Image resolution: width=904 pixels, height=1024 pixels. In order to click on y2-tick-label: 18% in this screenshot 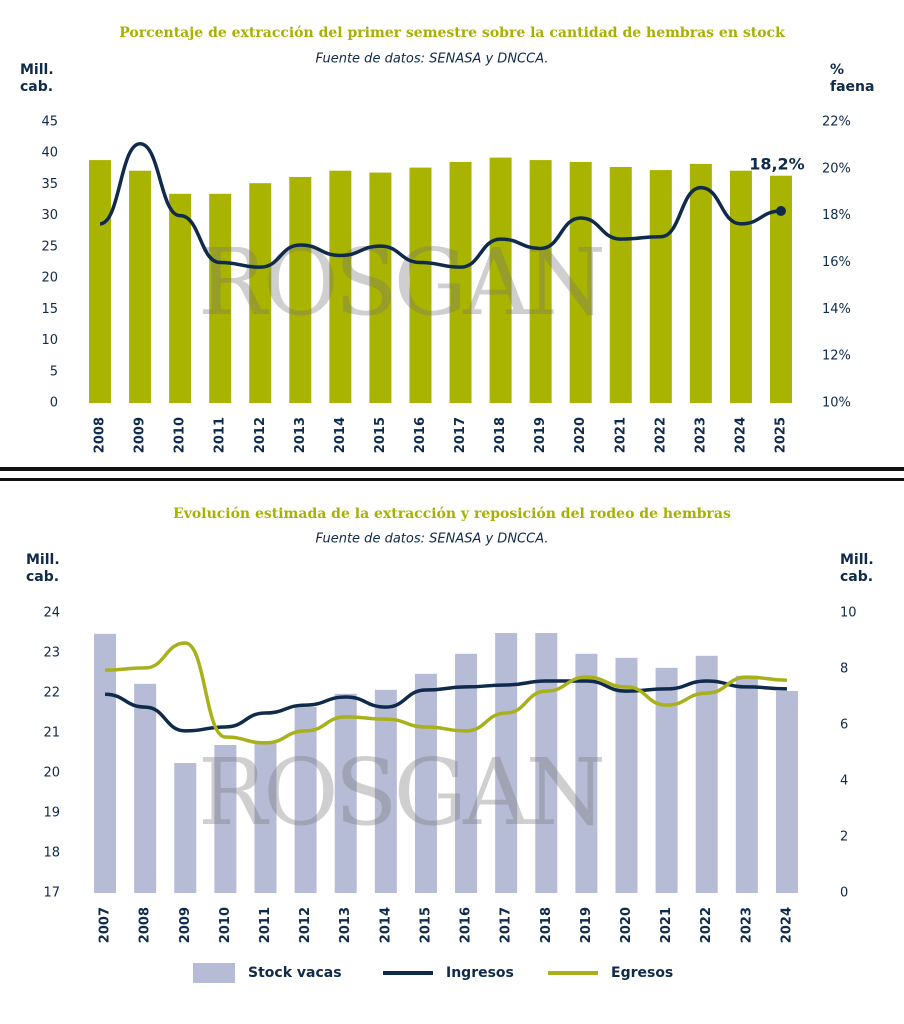, I will do `click(836, 215)`.